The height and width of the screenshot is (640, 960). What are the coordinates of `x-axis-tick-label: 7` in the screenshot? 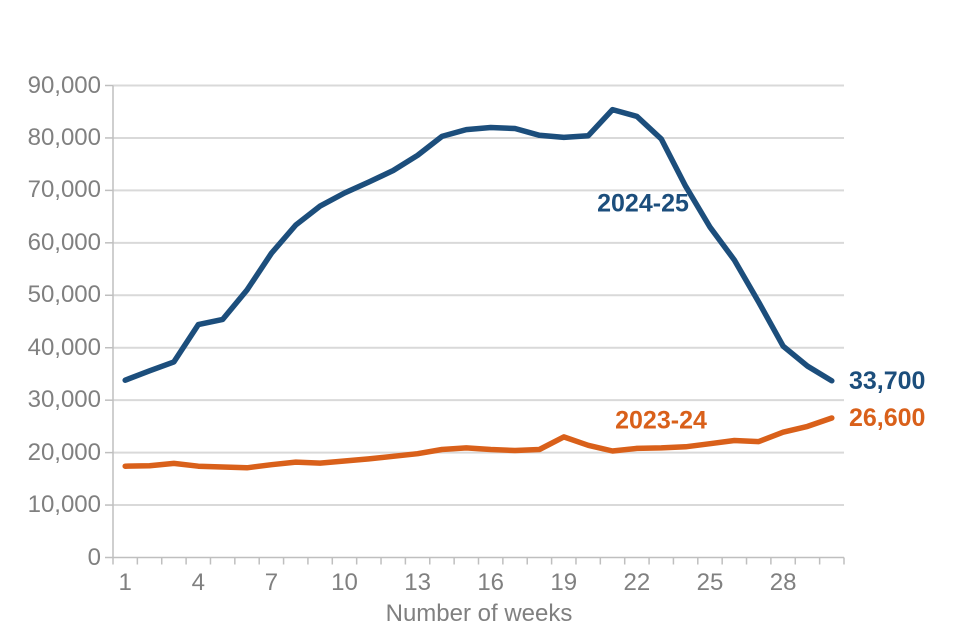 It's located at (271, 582).